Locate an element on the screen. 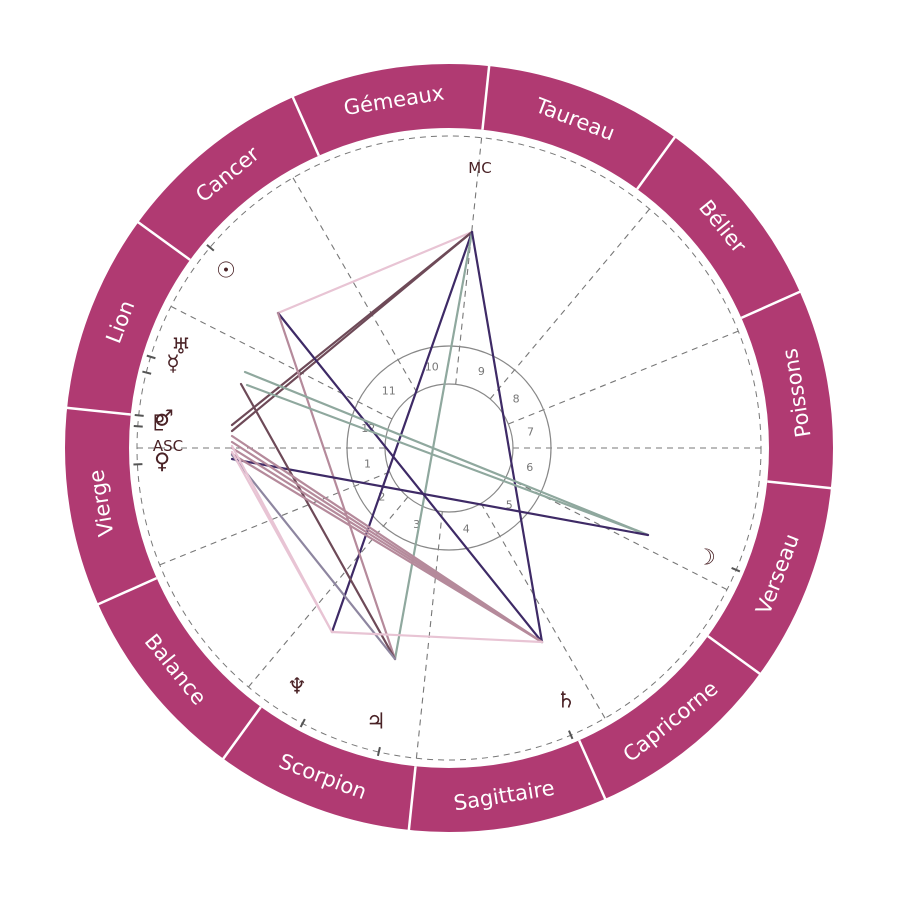  planet-pluton-icon: ♇ is located at coordinates (159, 424).